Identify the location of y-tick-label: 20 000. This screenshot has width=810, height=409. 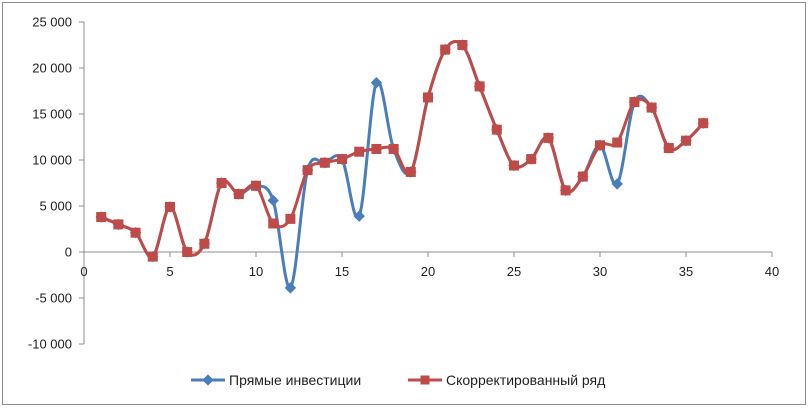
(52, 68).